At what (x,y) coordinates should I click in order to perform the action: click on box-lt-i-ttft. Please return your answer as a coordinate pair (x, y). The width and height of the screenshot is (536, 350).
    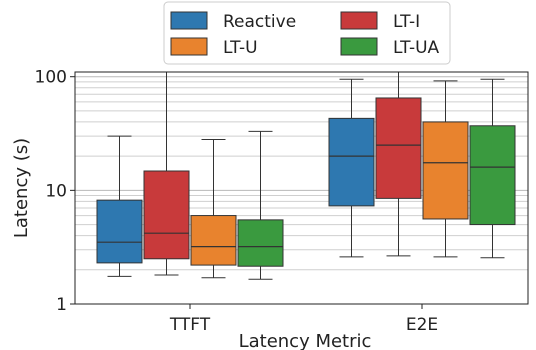
    Looking at the image, I should click on (166, 173).